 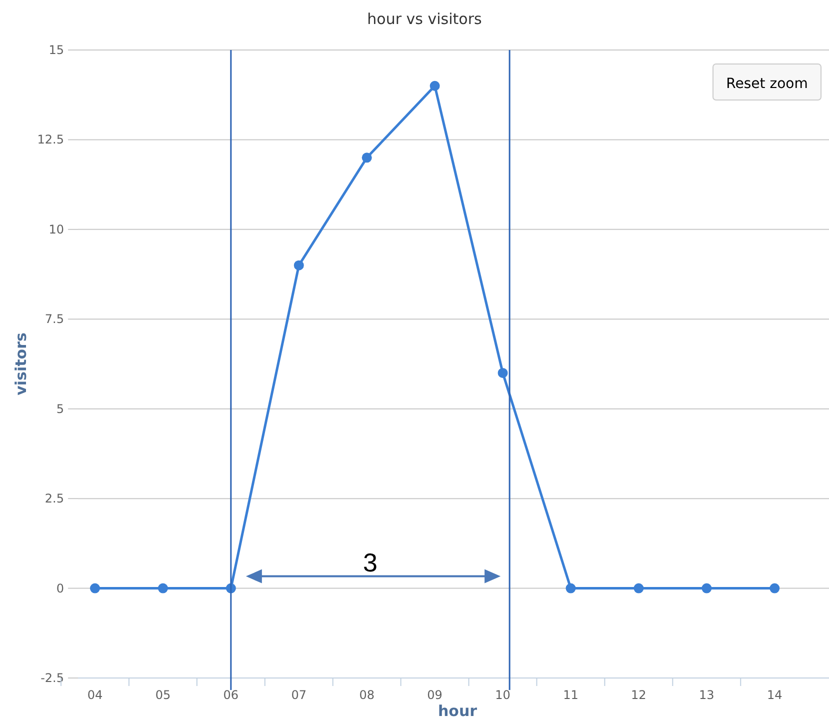 What do you see at coordinates (299, 695) in the screenshot?
I see `x-tick-label: 07` at bounding box center [299, 695].